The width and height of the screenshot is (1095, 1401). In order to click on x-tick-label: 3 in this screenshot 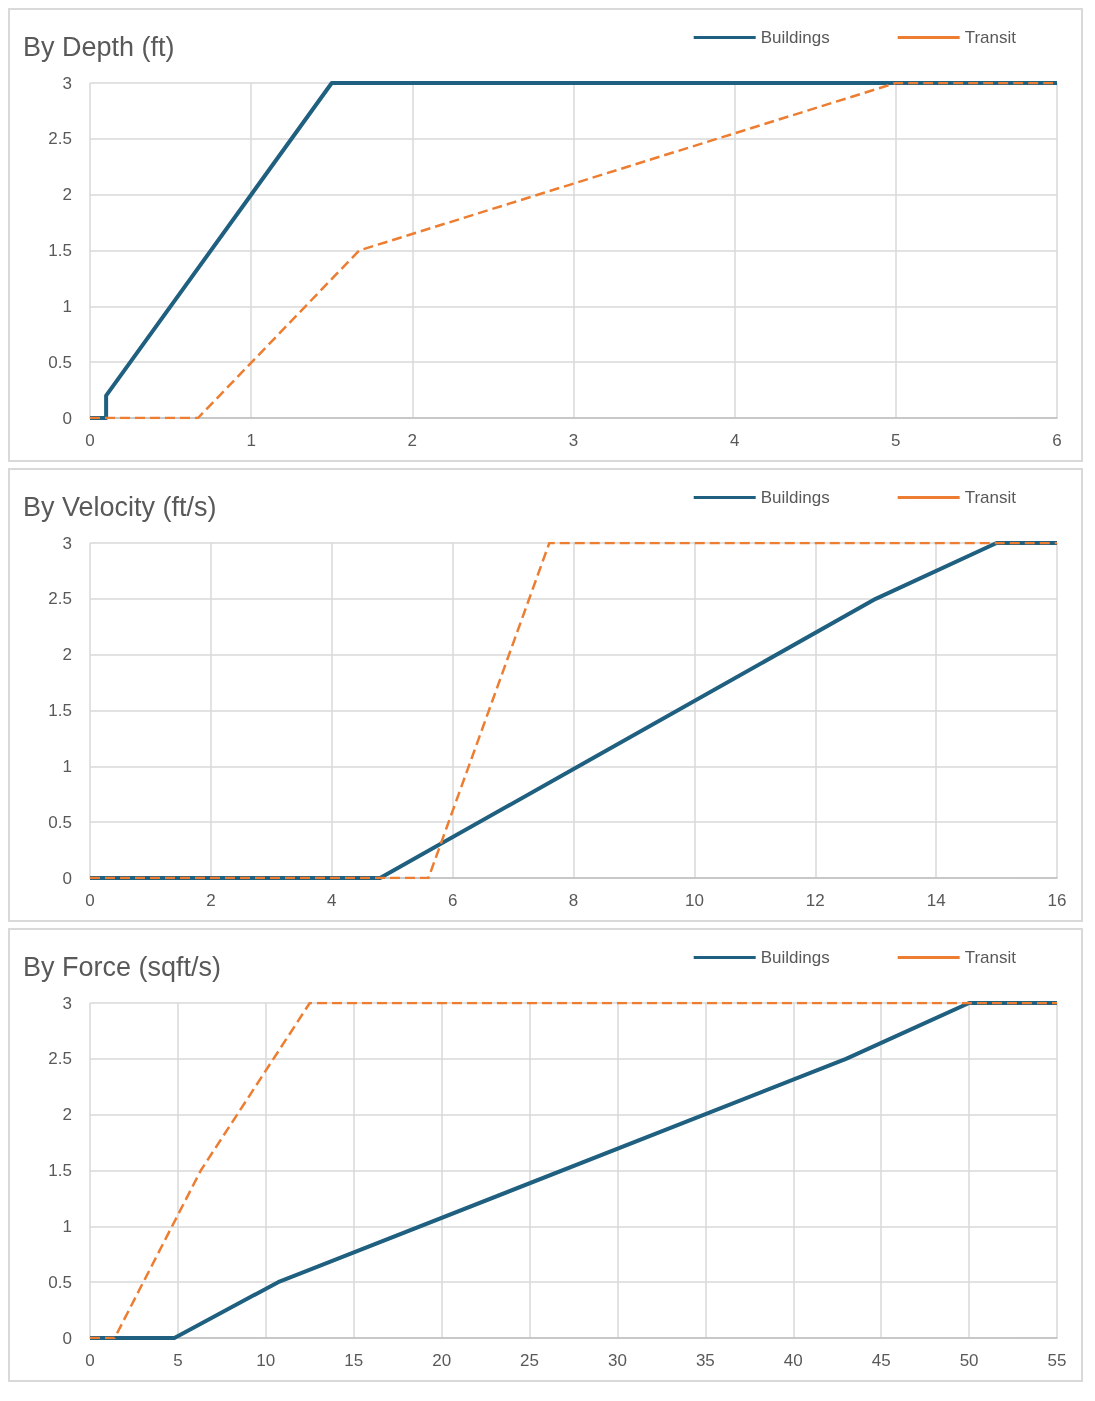, I will do `click(573, 440)`.